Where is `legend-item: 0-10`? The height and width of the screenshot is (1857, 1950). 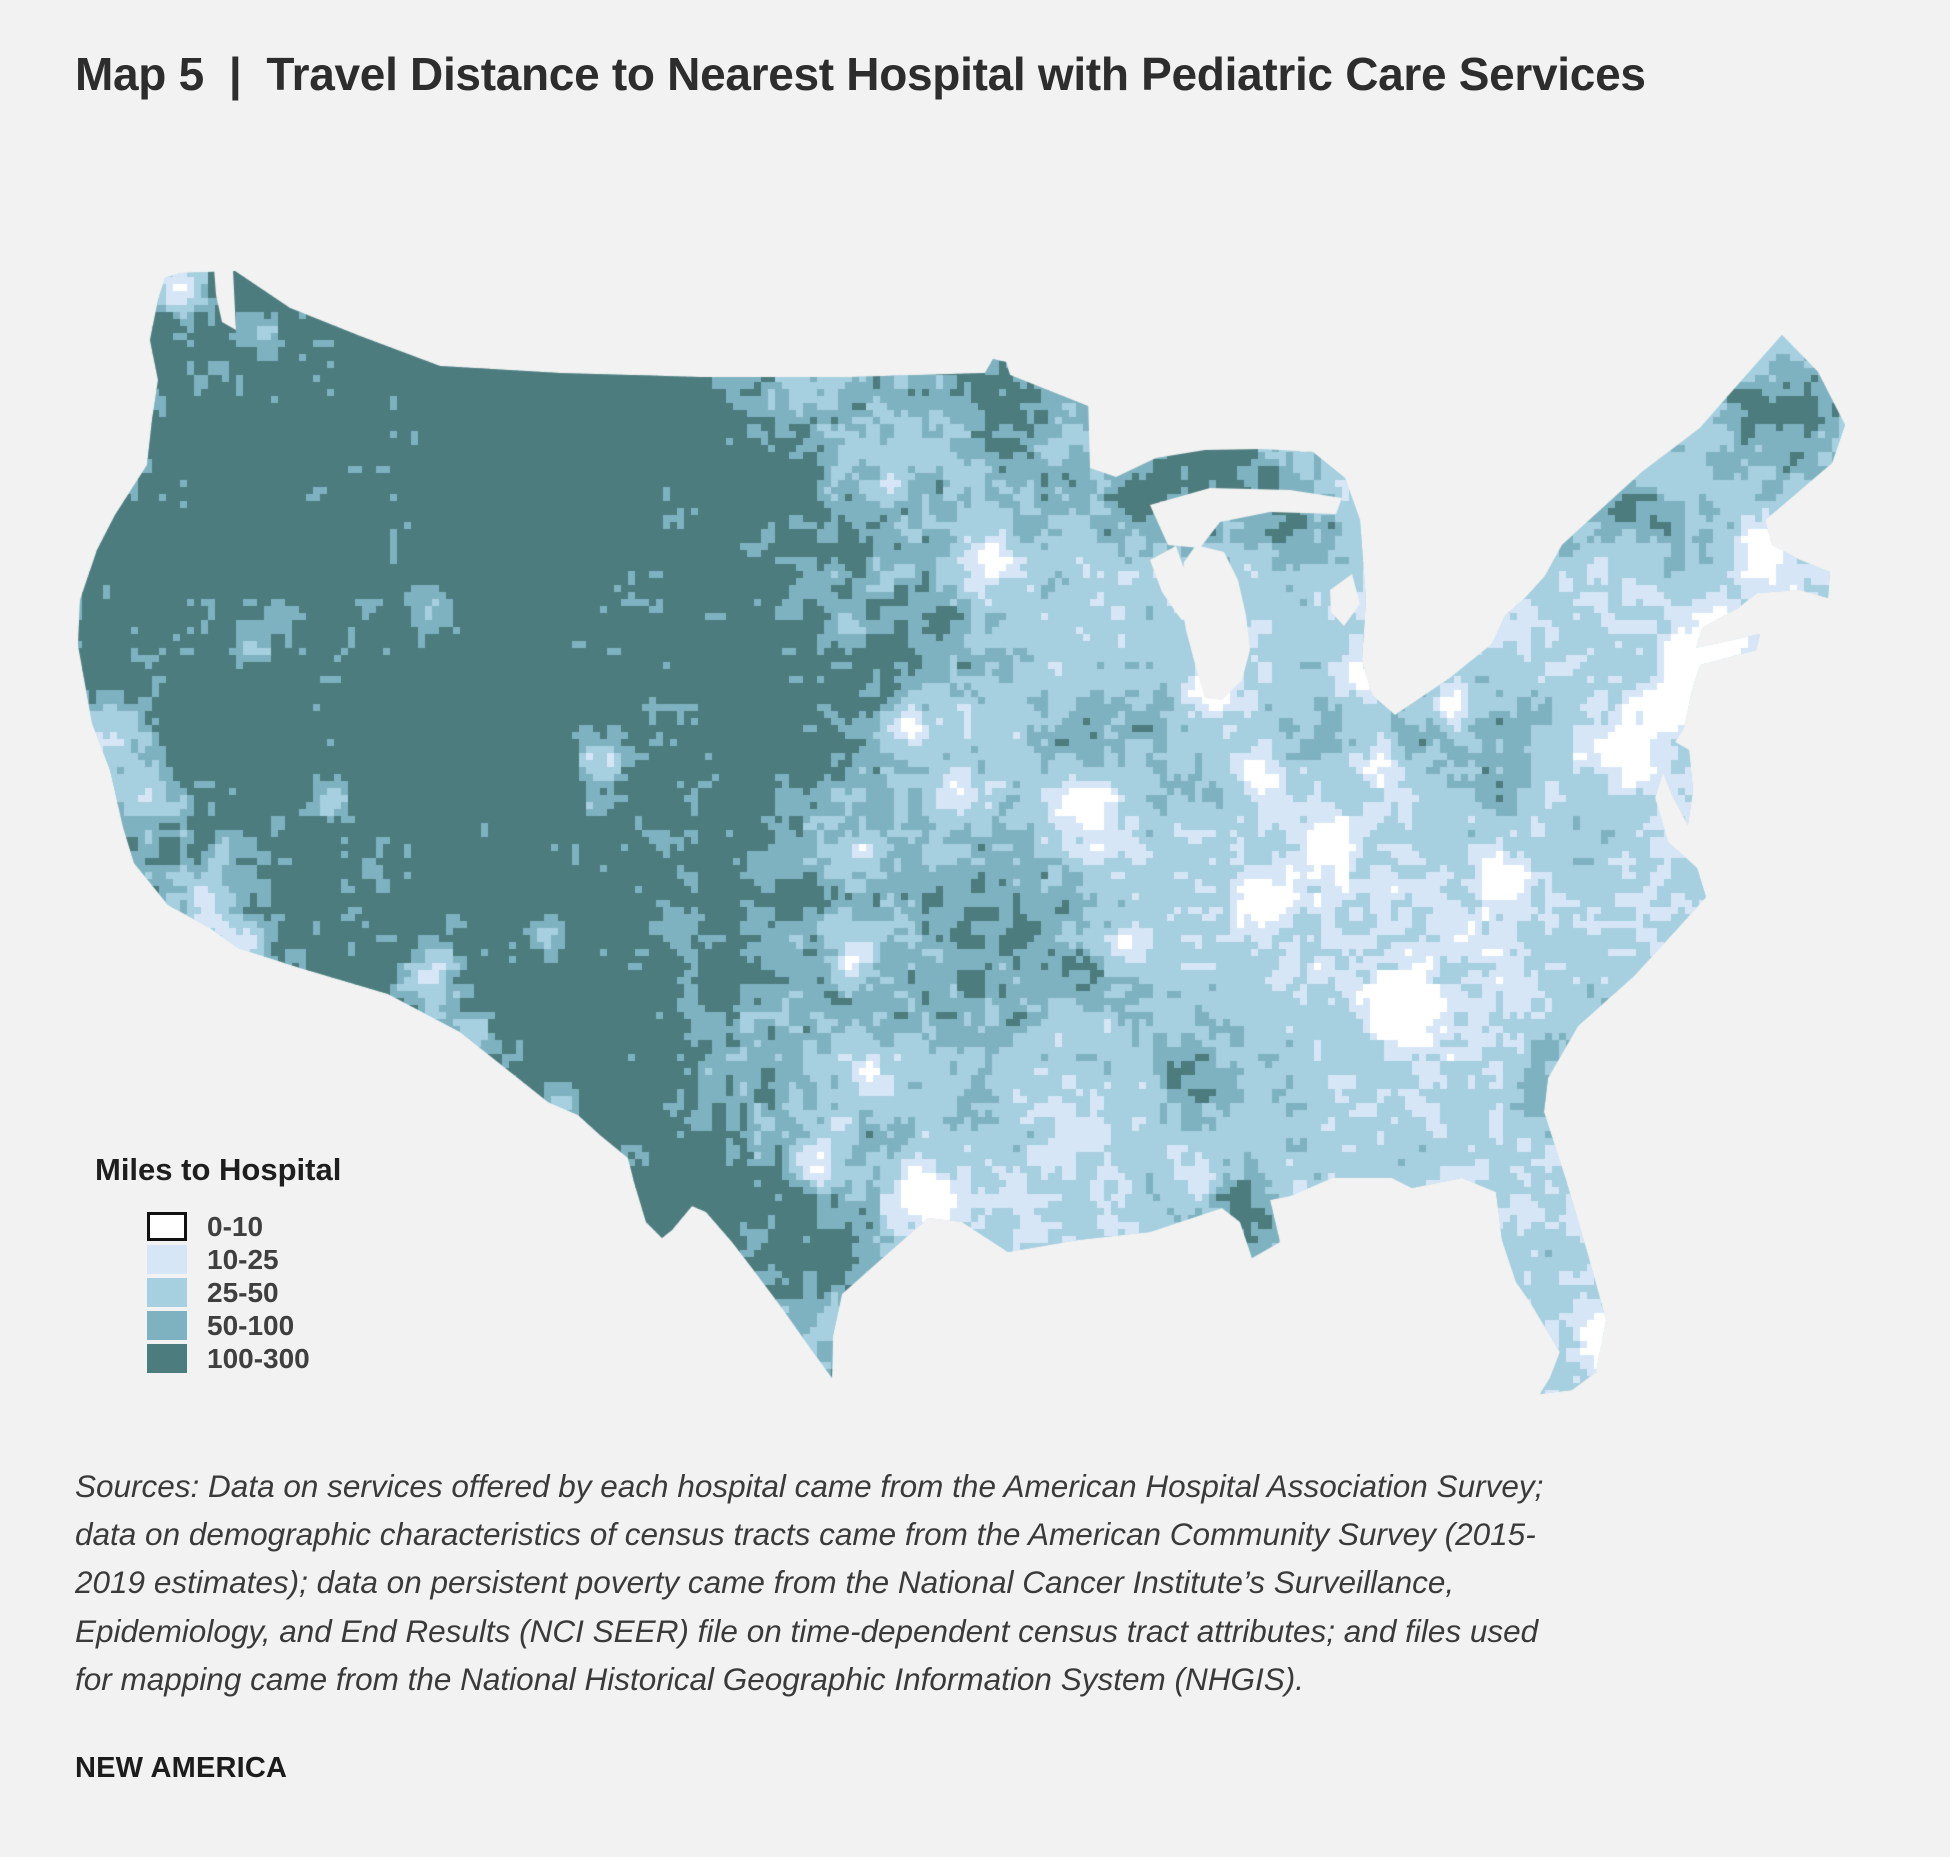
legend-item: 0-10 is located at coordinates (286, 1226).